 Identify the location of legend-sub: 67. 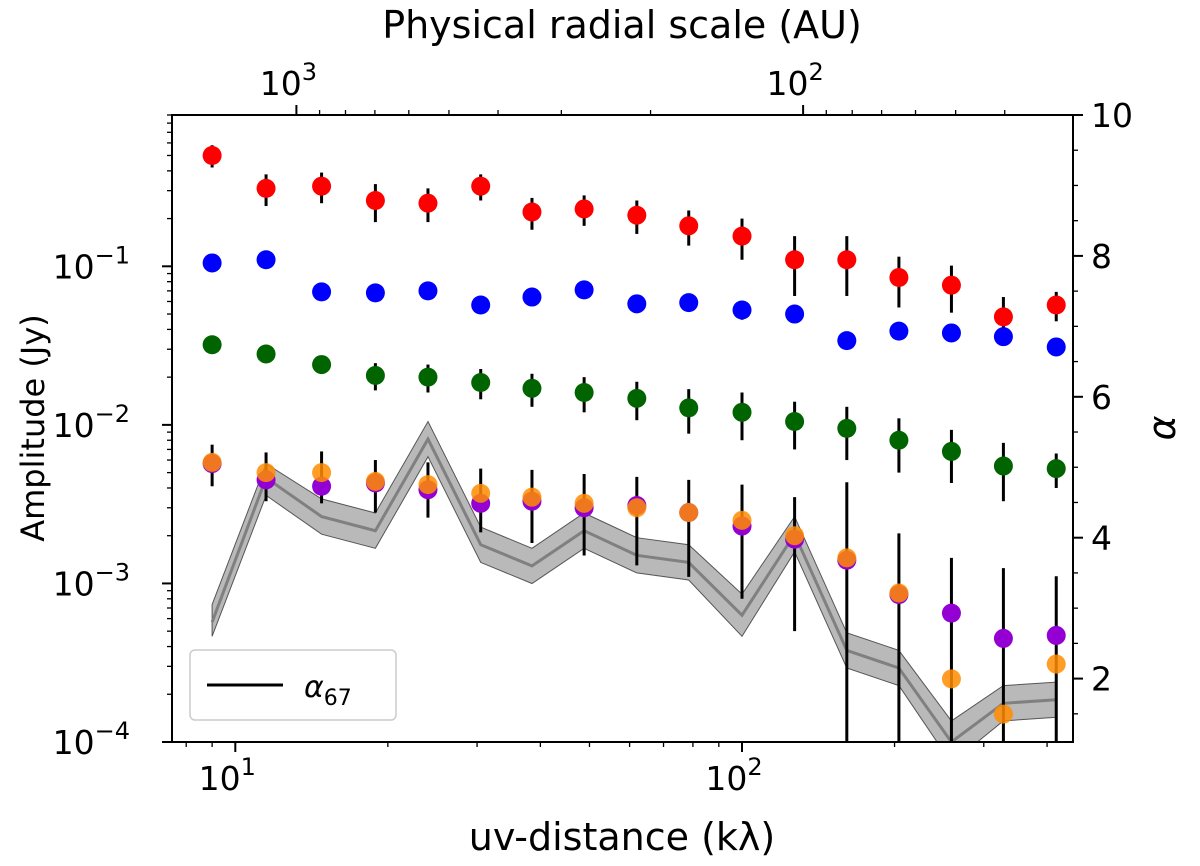
(338, 698).